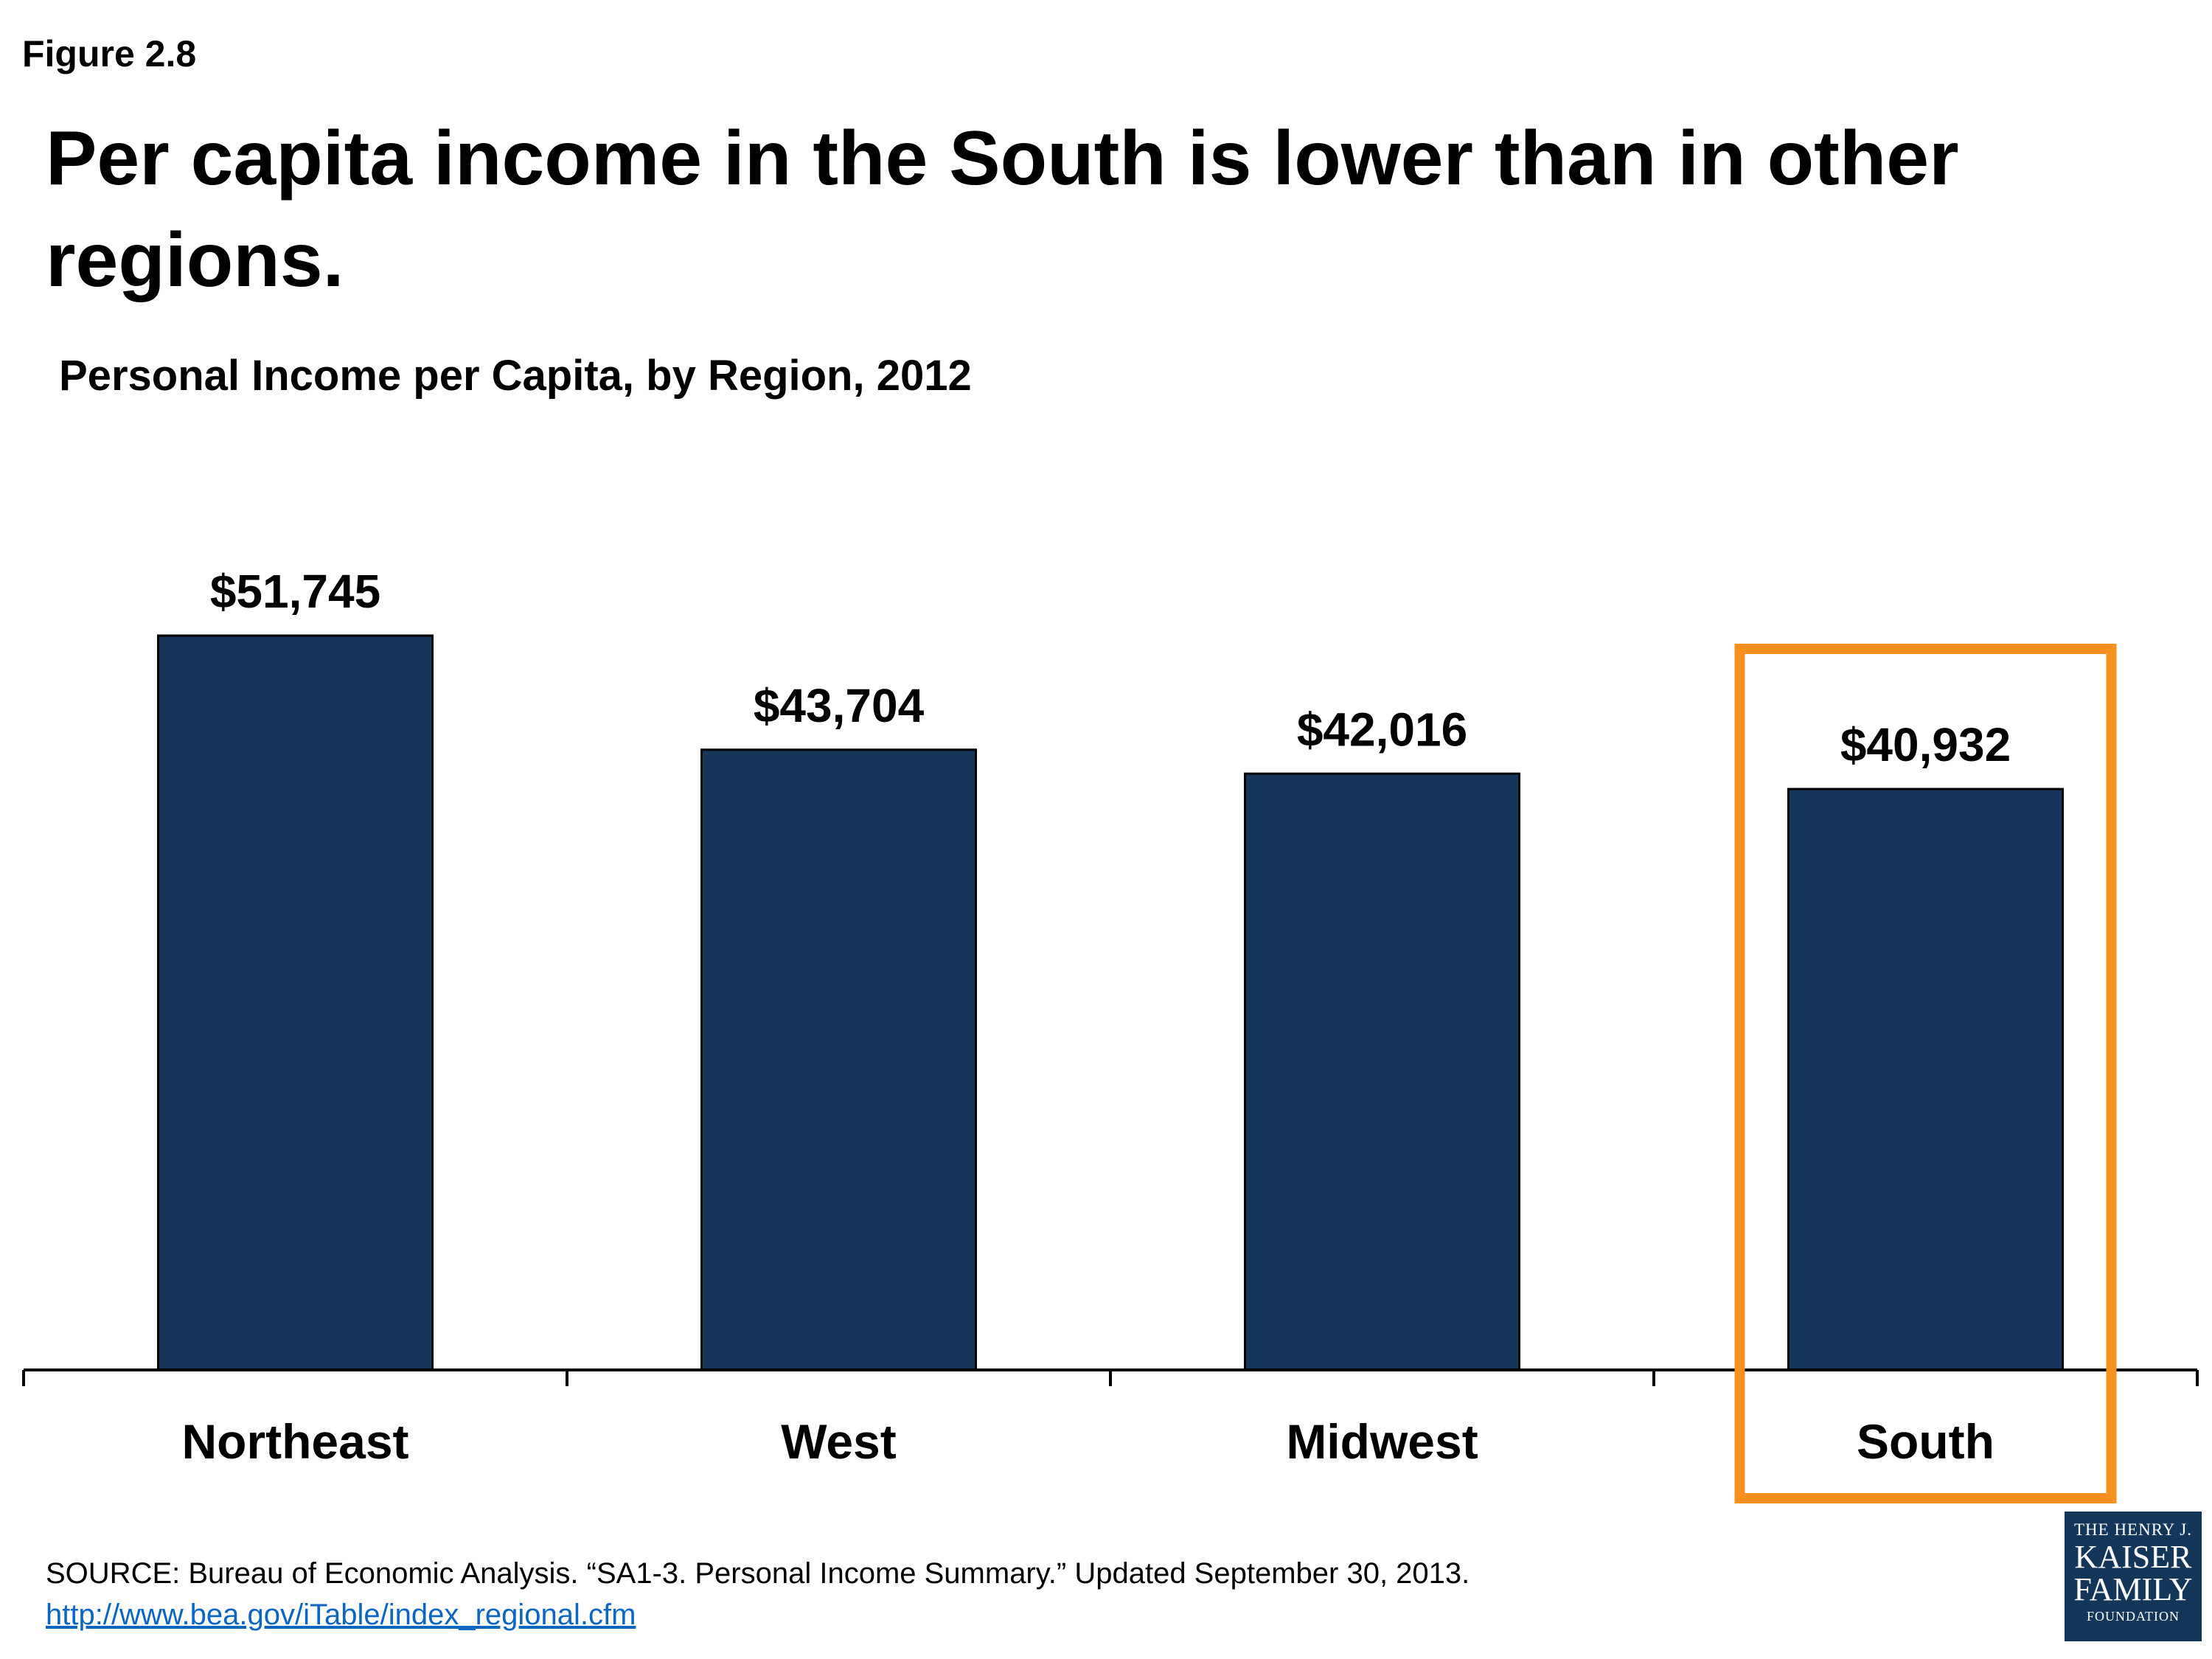  Describe the element at coordinates (839, 705) in the screenshot. I see `value-label-west: $43,704` at that location.